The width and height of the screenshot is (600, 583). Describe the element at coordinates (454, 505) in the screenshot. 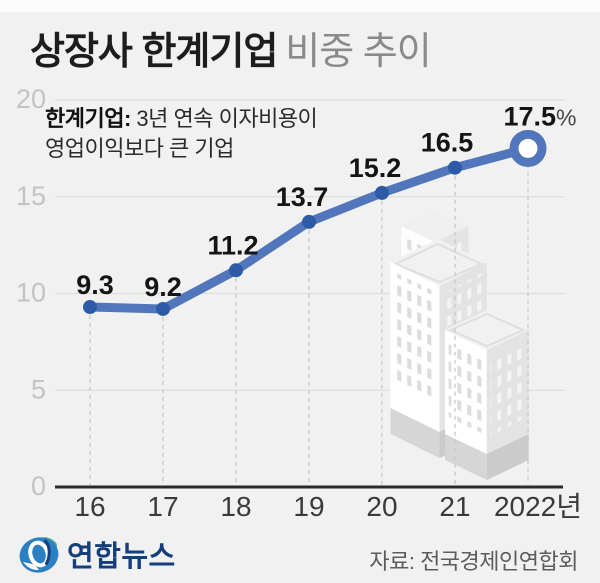

I see `x-tick-label: 21` at that location.